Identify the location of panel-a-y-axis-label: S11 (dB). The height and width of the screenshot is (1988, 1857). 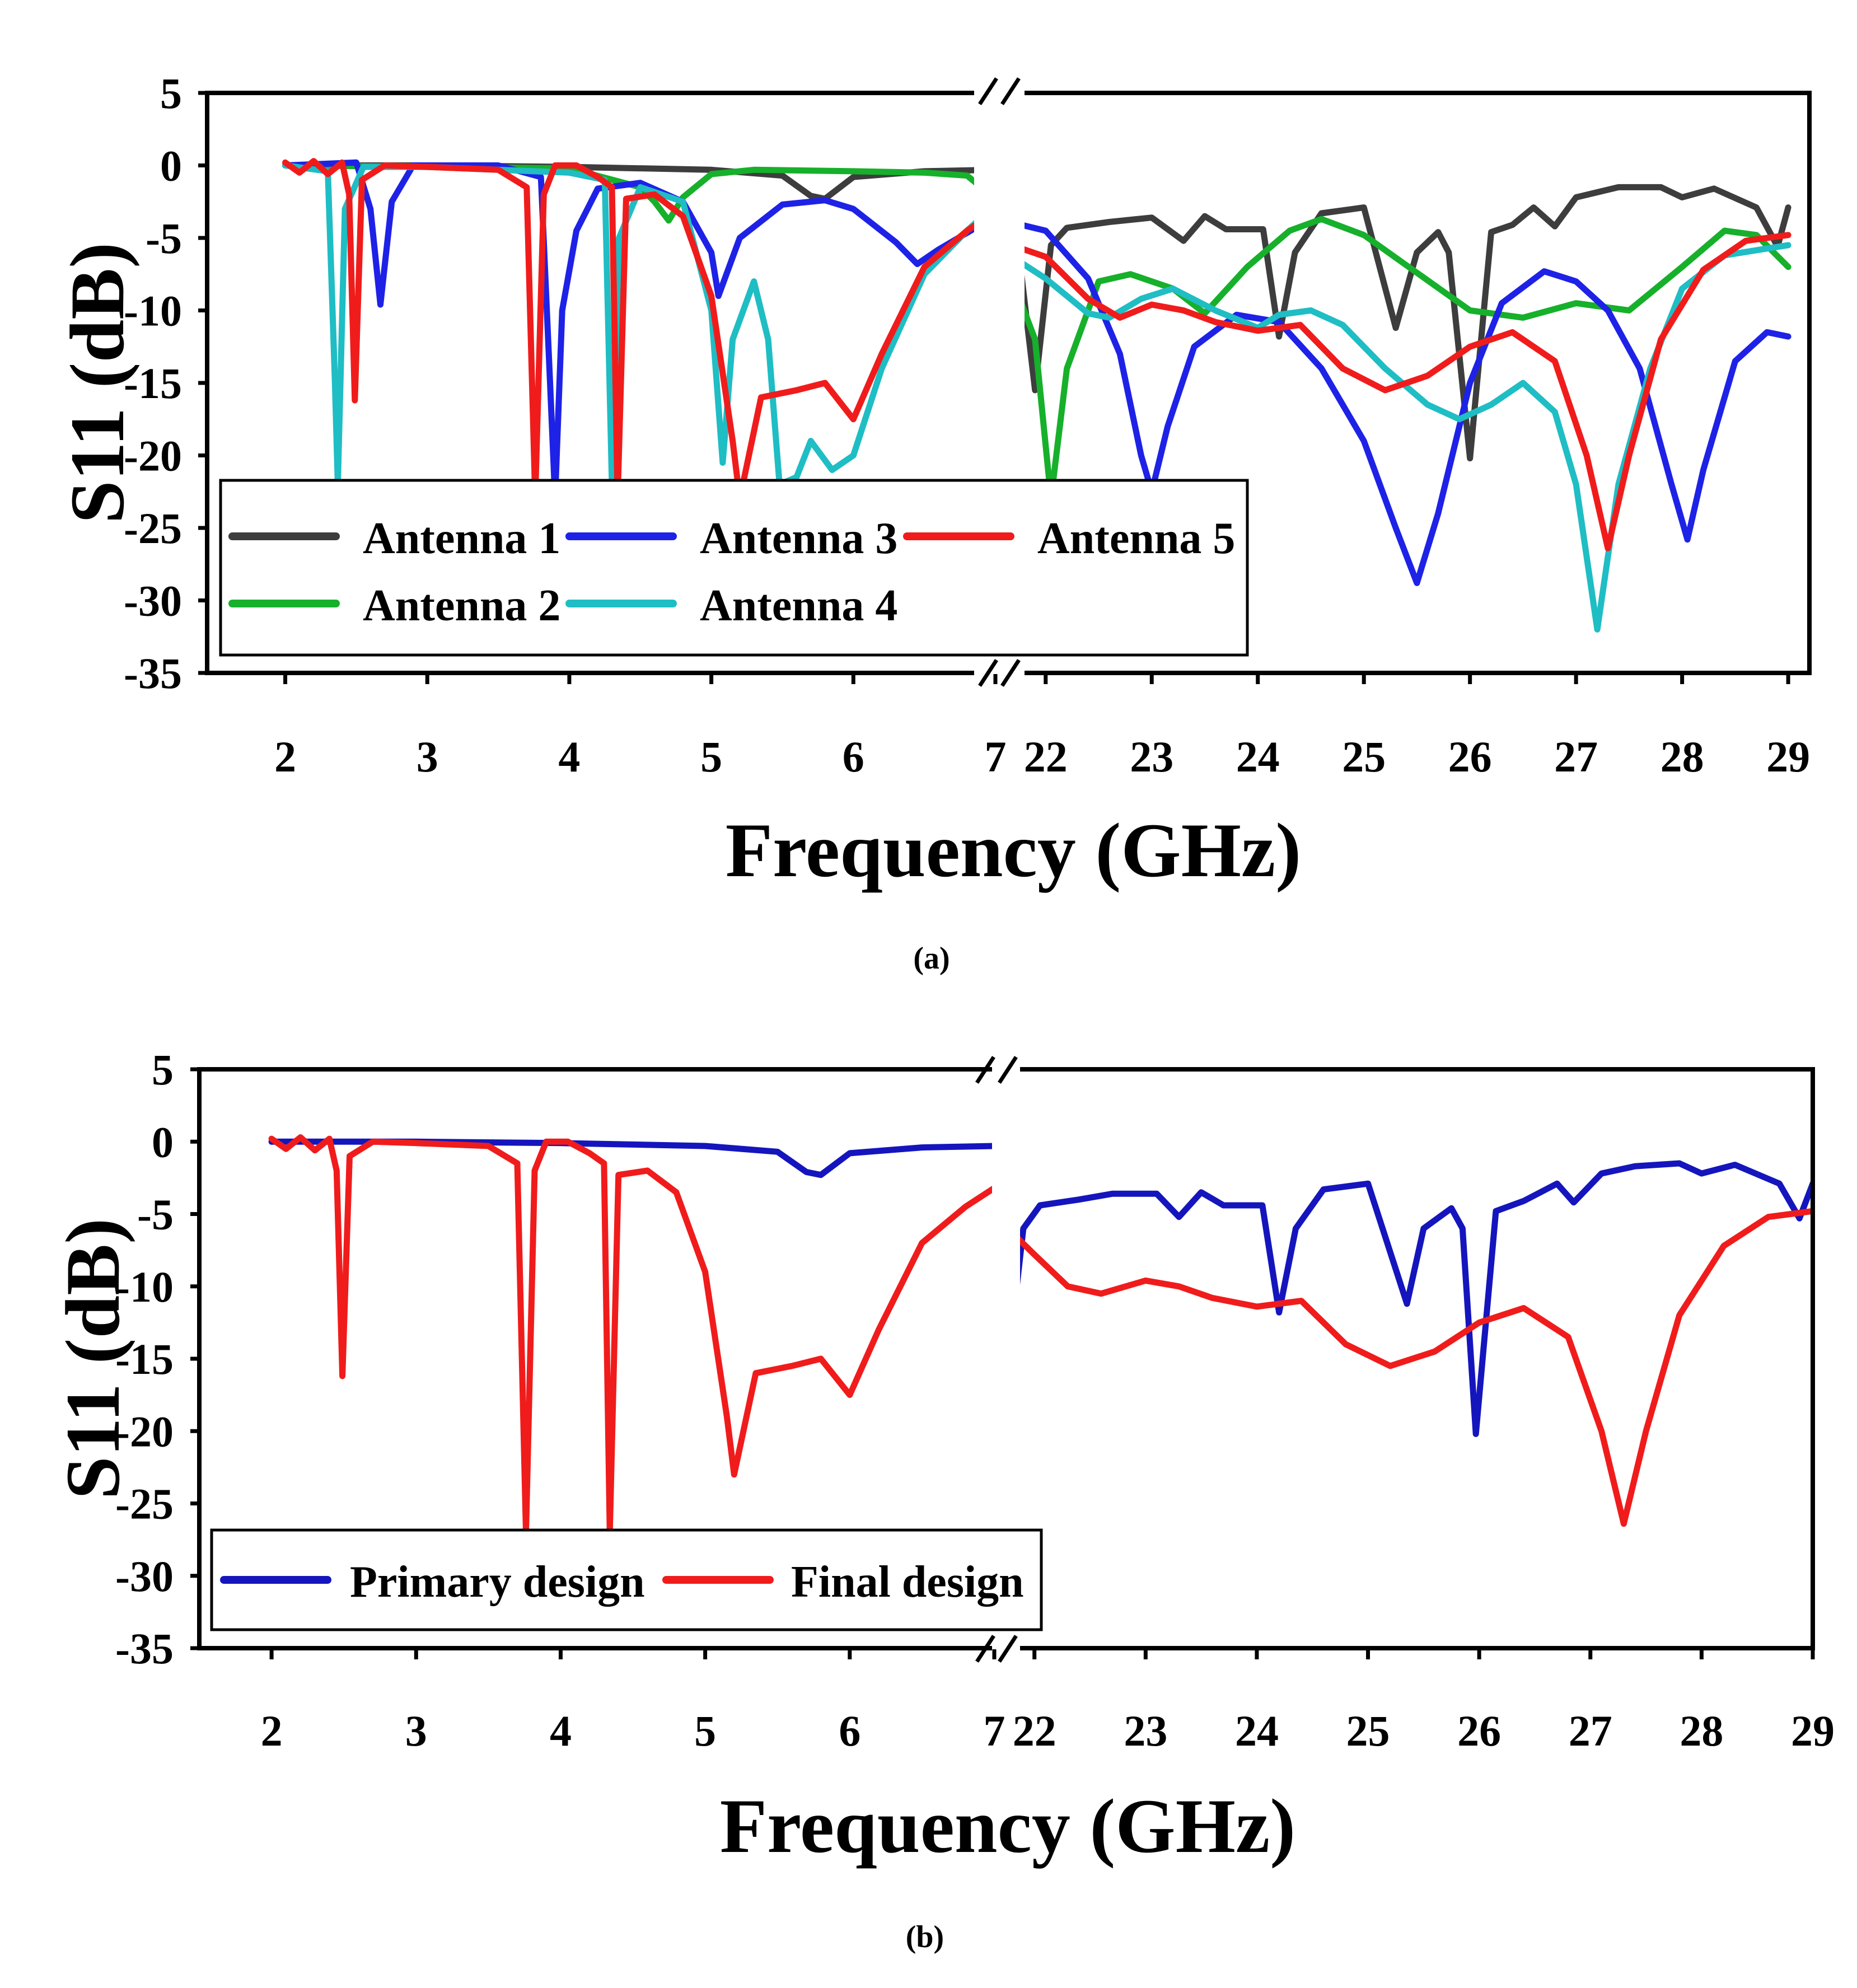
(97, 382).